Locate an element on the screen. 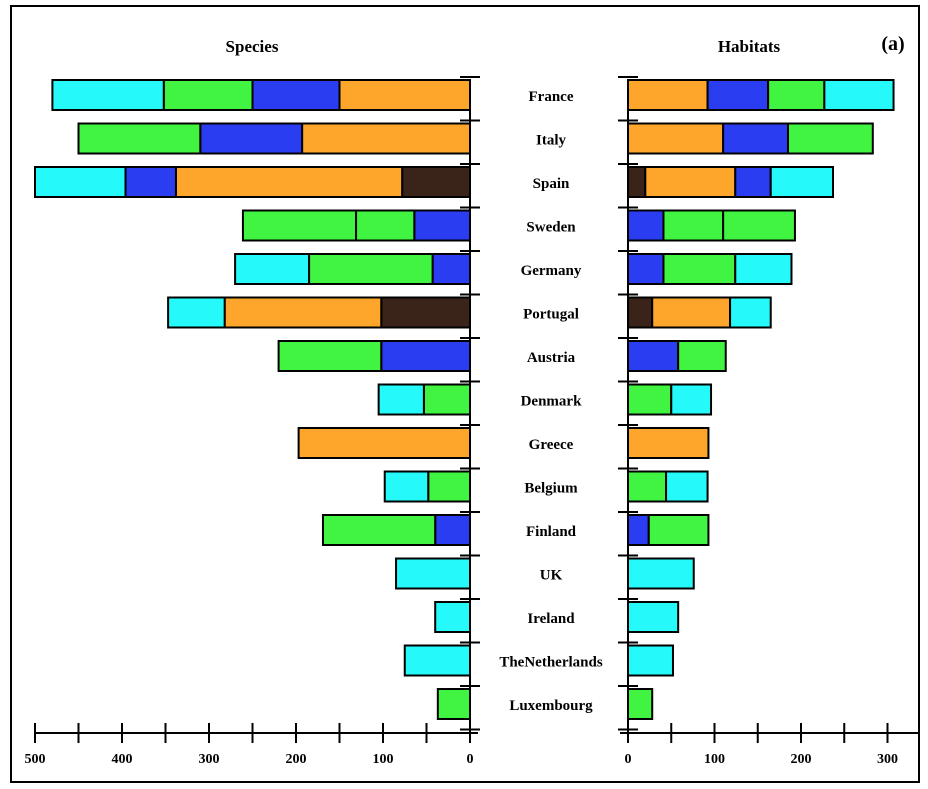 This screenshot has width=928, height=789. species-bar-sweden-seg0 is located at coordinates (442, 225).